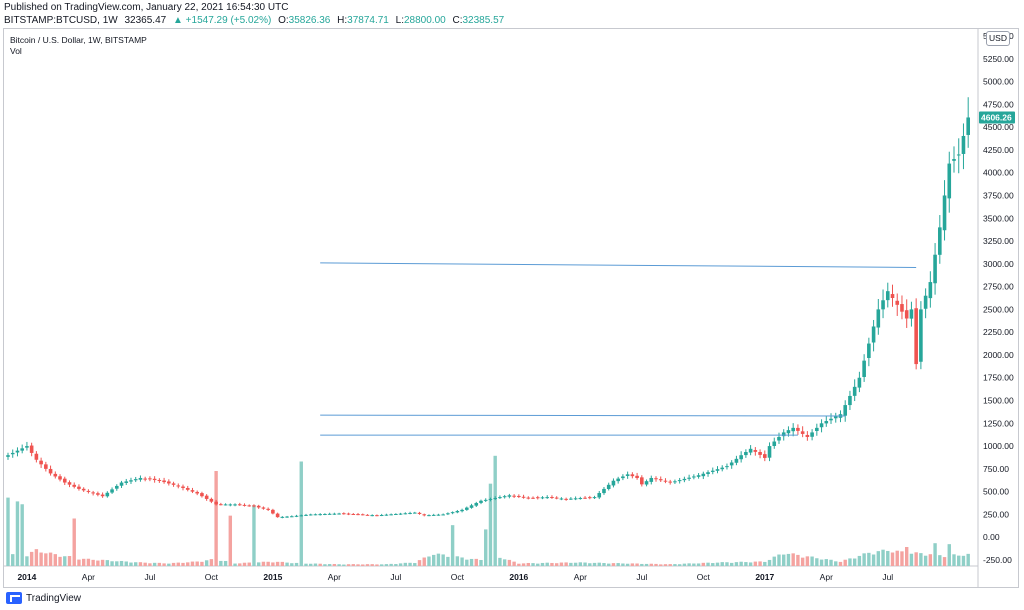 This screenshot has width=1024, height=610. I want to click on y-tick-label: 250.00, so click(996, 514).